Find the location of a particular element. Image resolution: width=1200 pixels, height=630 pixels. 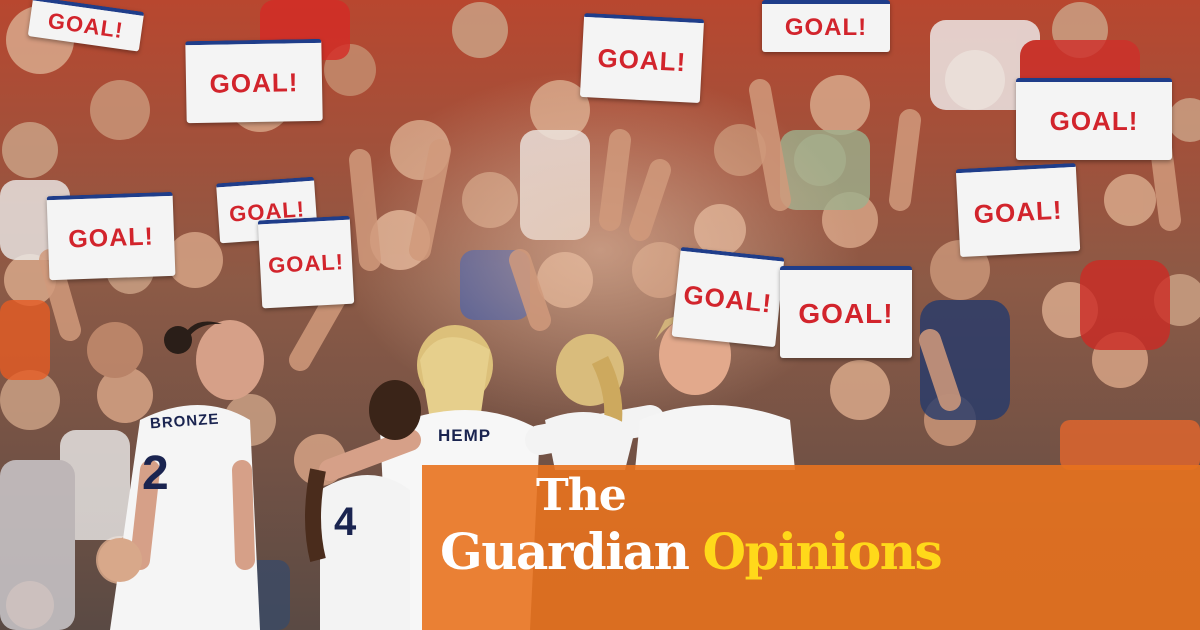

brand-logo: Guardian Opinions is located at coordinates (691, 551).